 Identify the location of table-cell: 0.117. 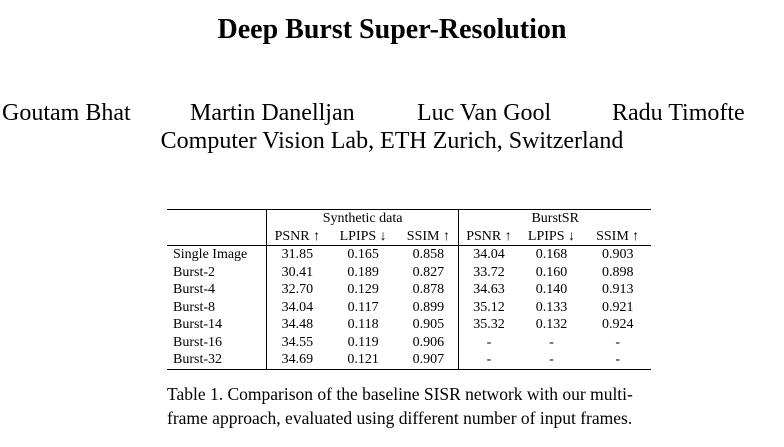
(363, 307).